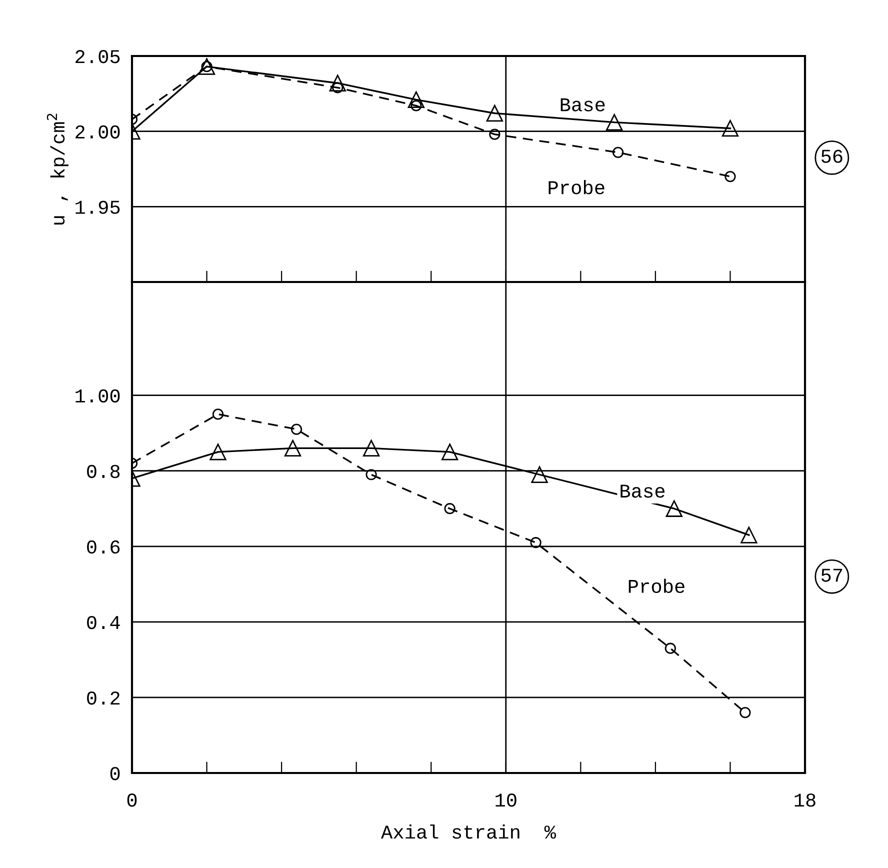  I want to click on text: 57, so click(831, 575).